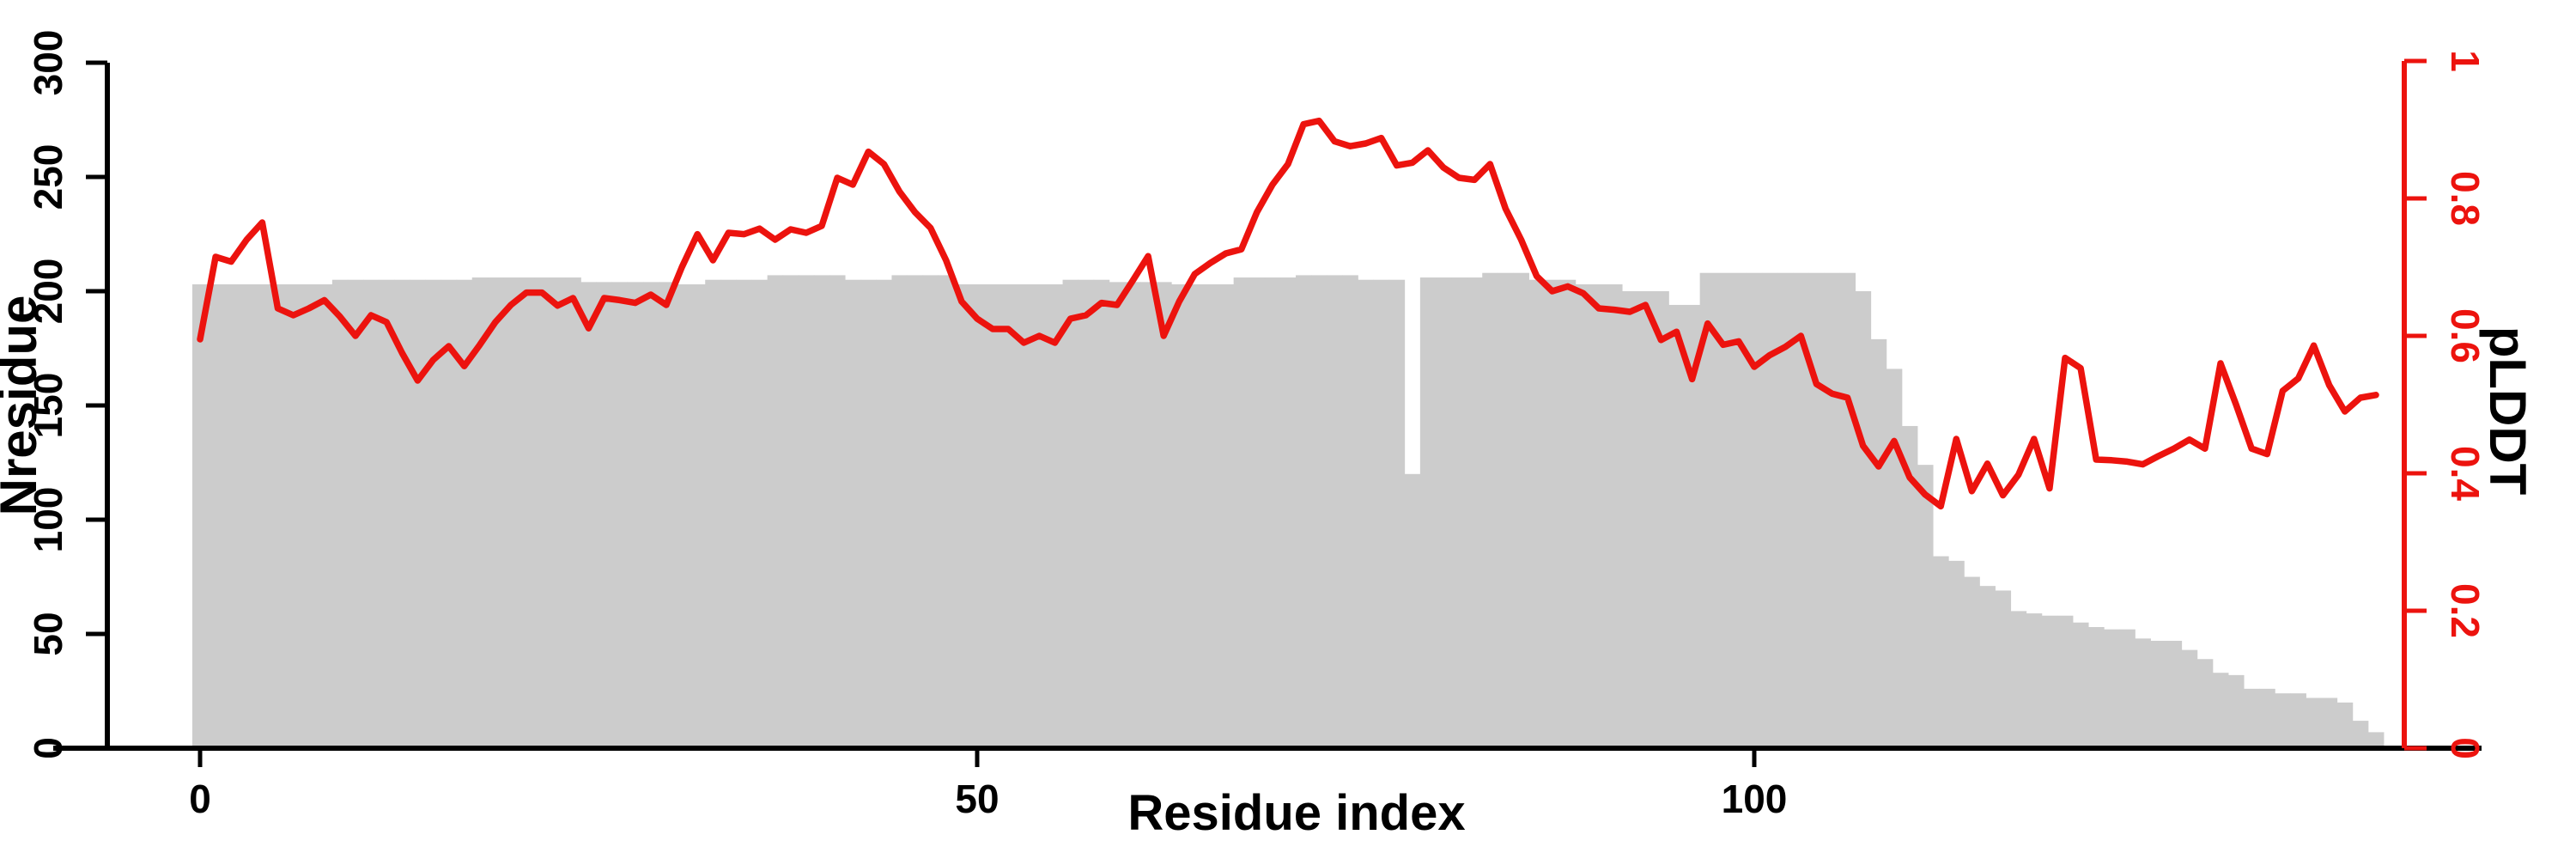 This screenshot has width=2576, height=859. What do you see at coordinates (68, 394) in the screenshot?
I see `left-axis: 0 50 100 150 200 250 300` at bounding box center [68, 394].